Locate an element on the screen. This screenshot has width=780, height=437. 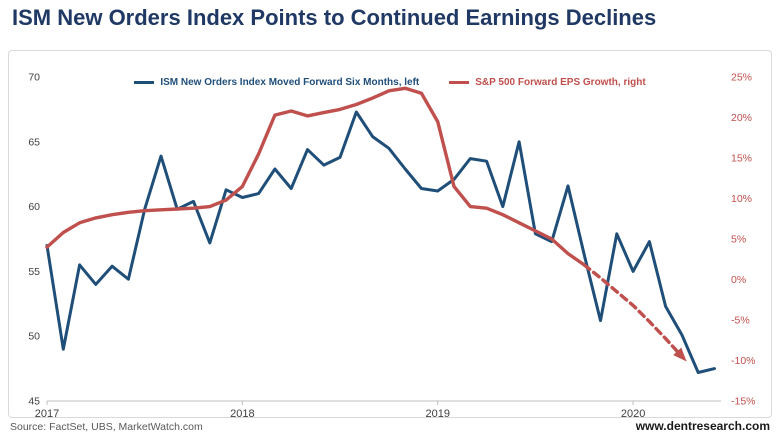
y-left-label: 60 is located at coordinates (34, 207).